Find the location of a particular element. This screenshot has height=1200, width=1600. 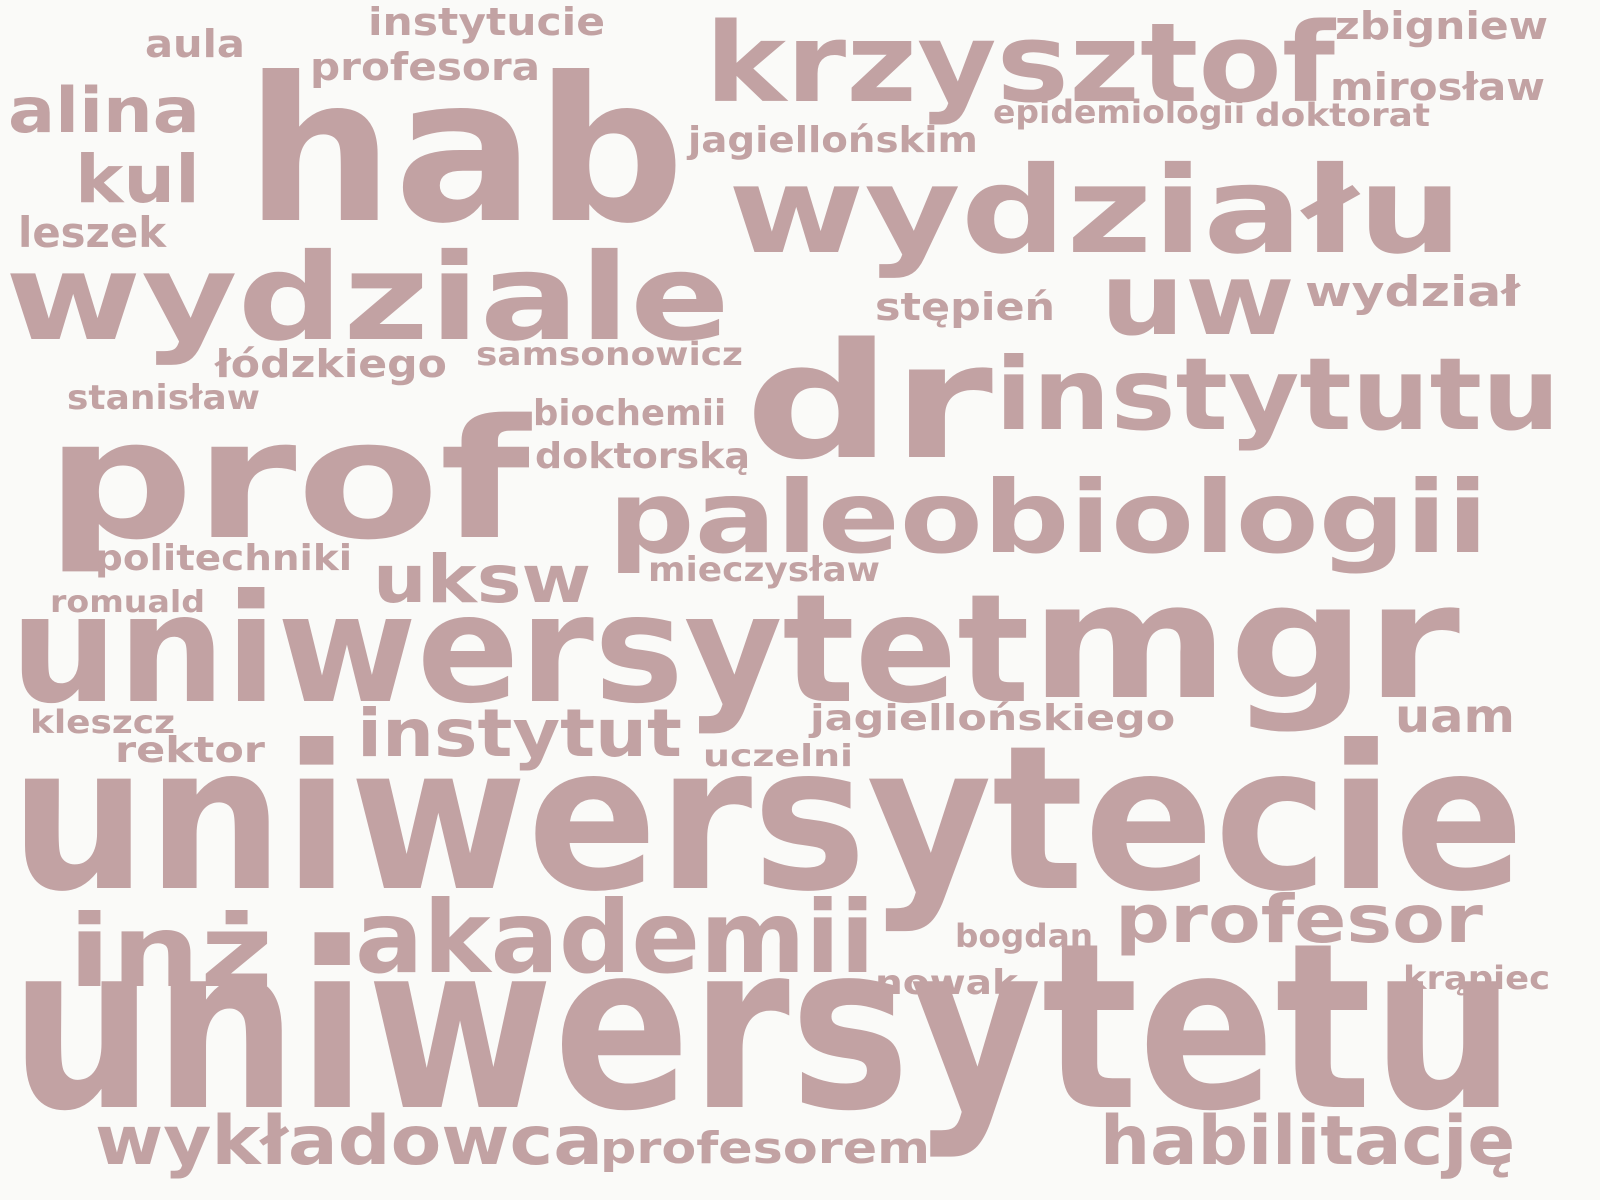

word-cloud-word: profesorem is located at coordinates (765, 1148).